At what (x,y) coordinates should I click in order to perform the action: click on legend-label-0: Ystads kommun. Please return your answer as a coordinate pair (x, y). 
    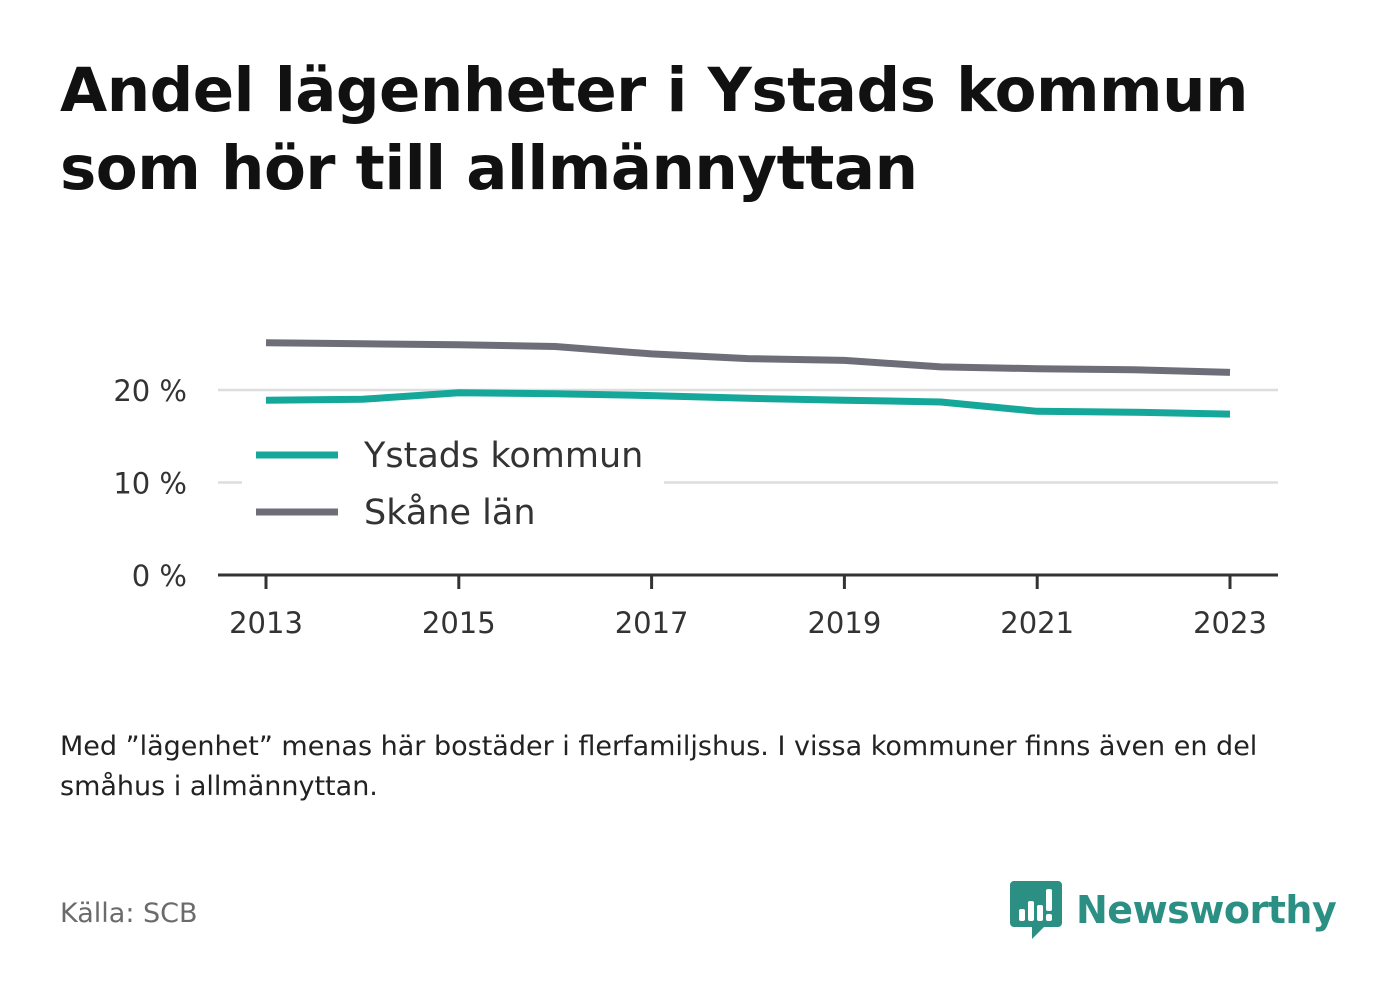
    Looking at the image, I should click on (503, 456).